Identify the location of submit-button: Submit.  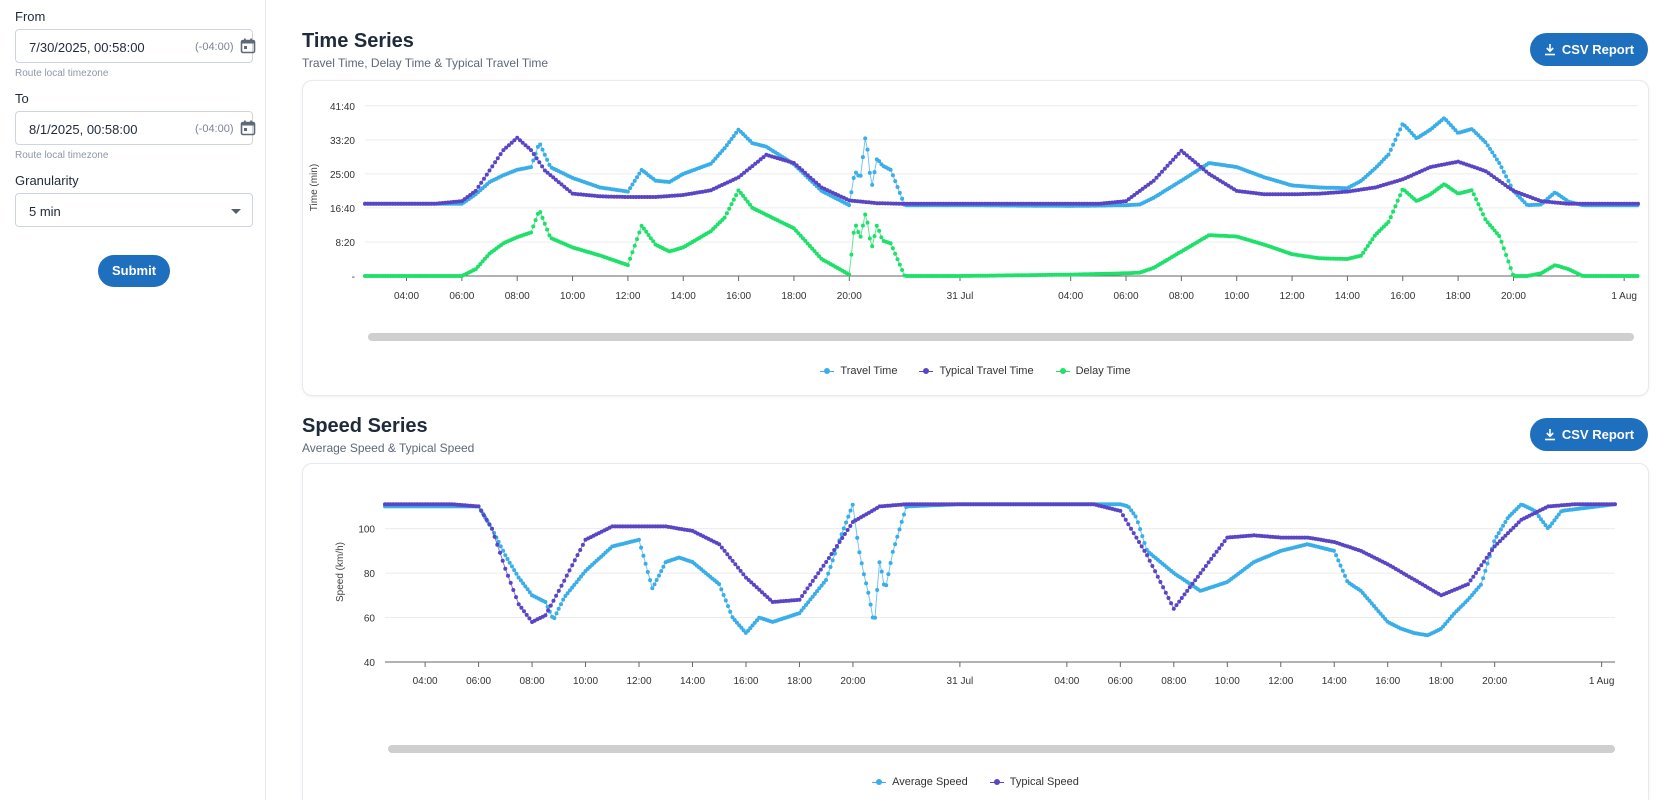
(134, 271).